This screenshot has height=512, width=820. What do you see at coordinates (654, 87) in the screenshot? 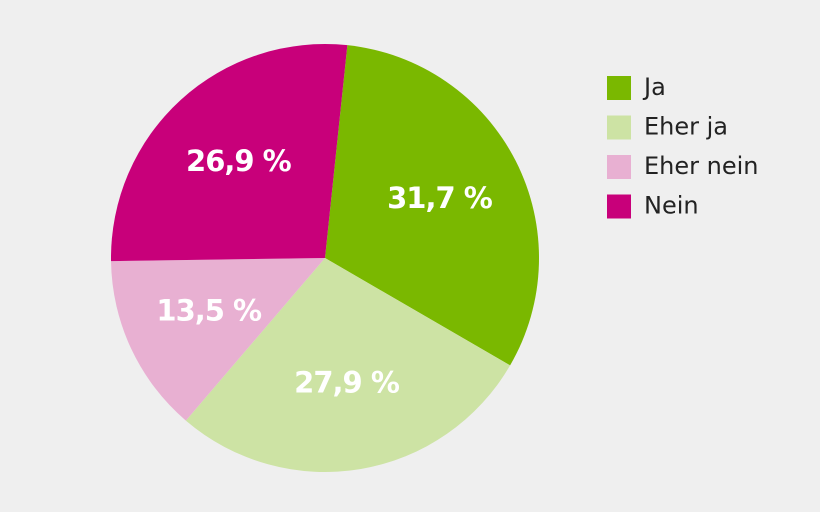
I see `legend-label: Ja` at bounding box center [654, 87].